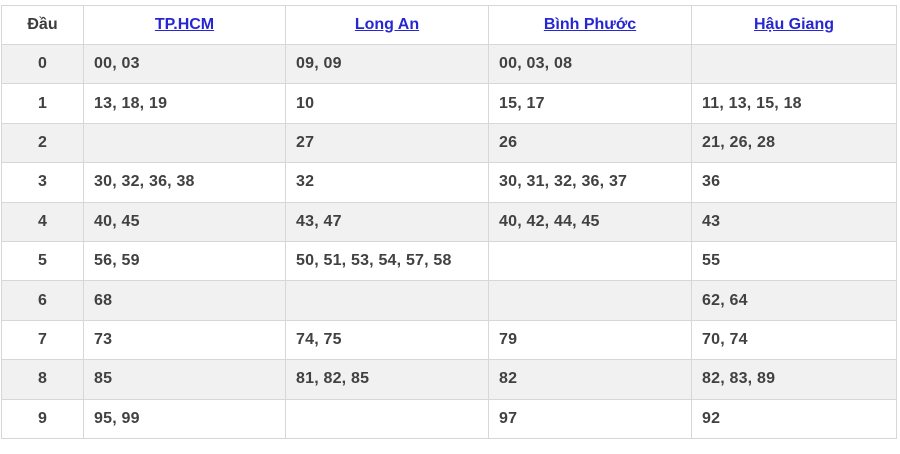 This screenshot has width=900, height=454. What do you see at coordinates (387, 182) in the screenshot?
I see `result-cell: 32` at bounding box center [387, 182].